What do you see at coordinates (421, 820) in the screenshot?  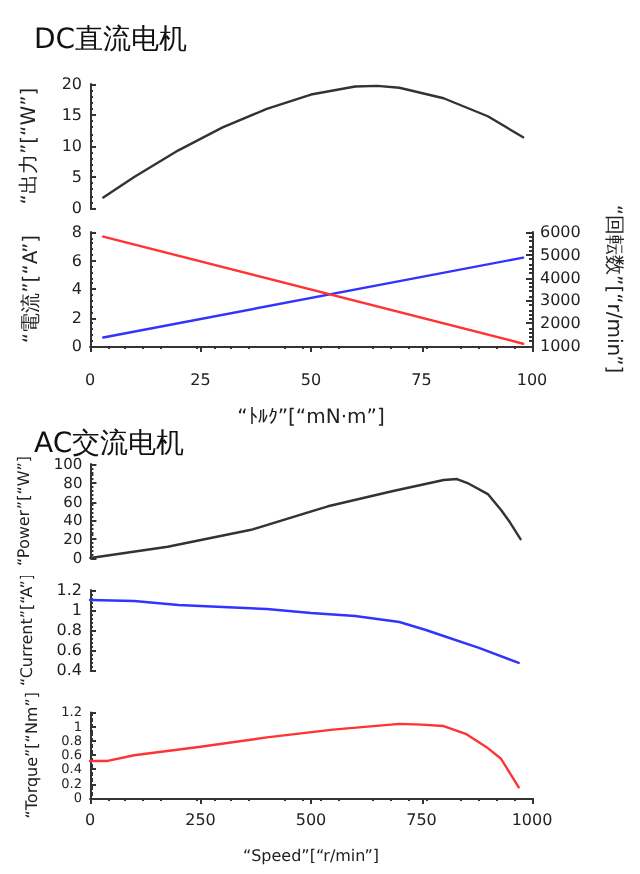 I see `x-tick-label: 750` at bounding box center [421, 820].